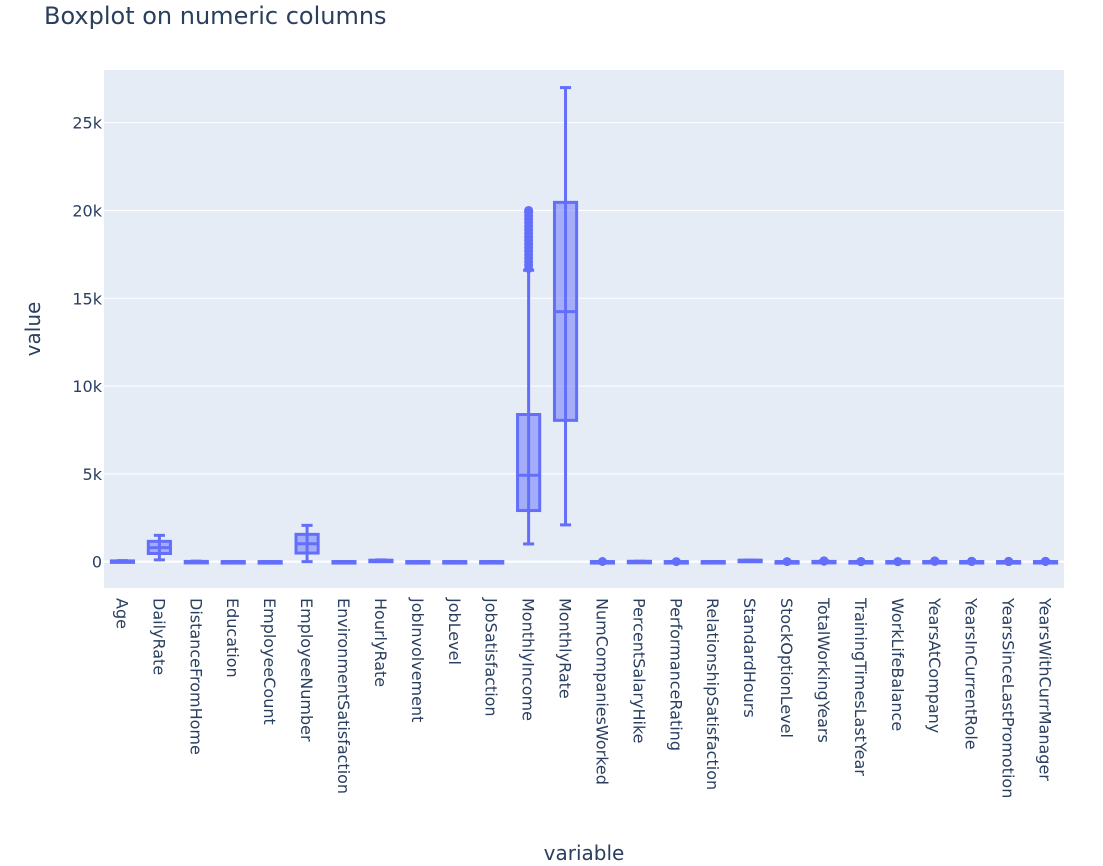 The image size is (1103, 866). I want to click on x-axis-title: variable, so click(584, 853).